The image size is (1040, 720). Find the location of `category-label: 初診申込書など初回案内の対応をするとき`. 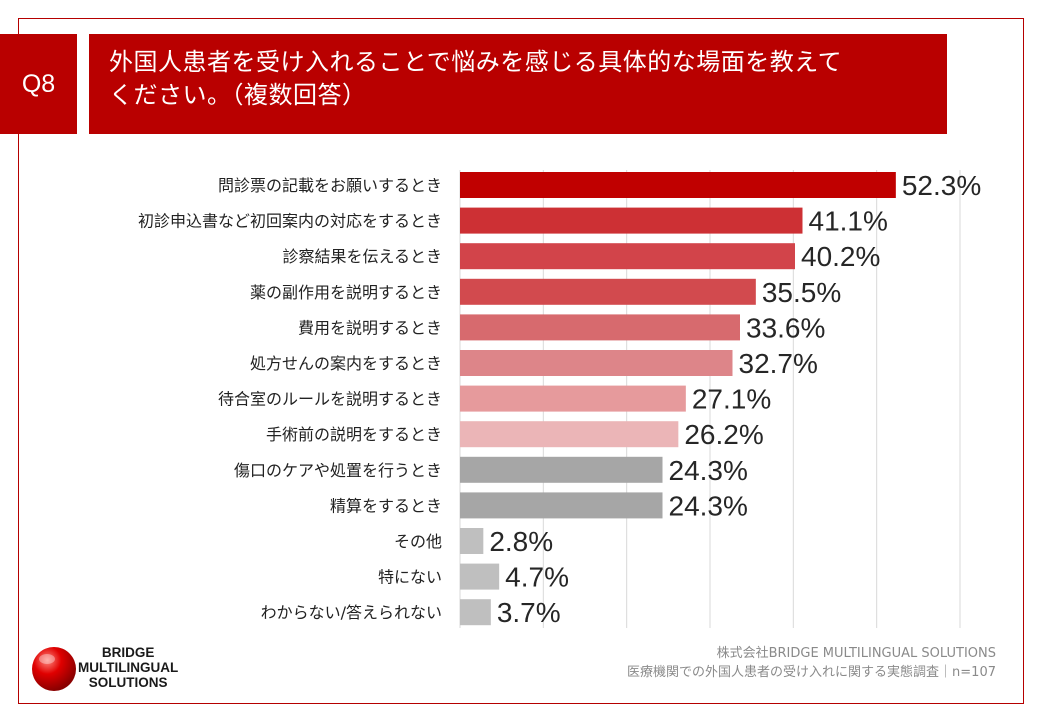

category-label: 初診申込書など初回案内の対応をするとき is located at coordinates (290, 221).